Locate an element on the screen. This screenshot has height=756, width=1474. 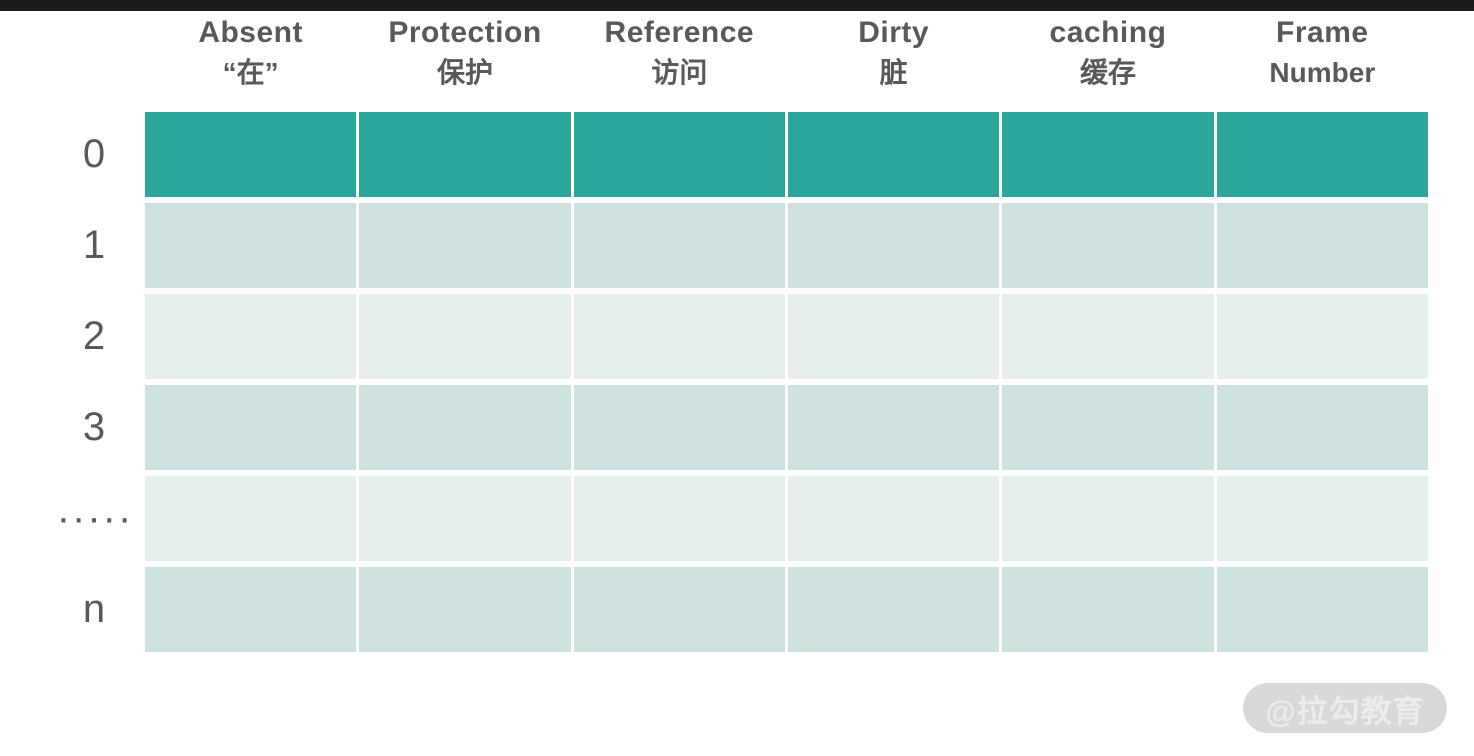
column-header-line1: Absent is located at coordinates (250, 32).